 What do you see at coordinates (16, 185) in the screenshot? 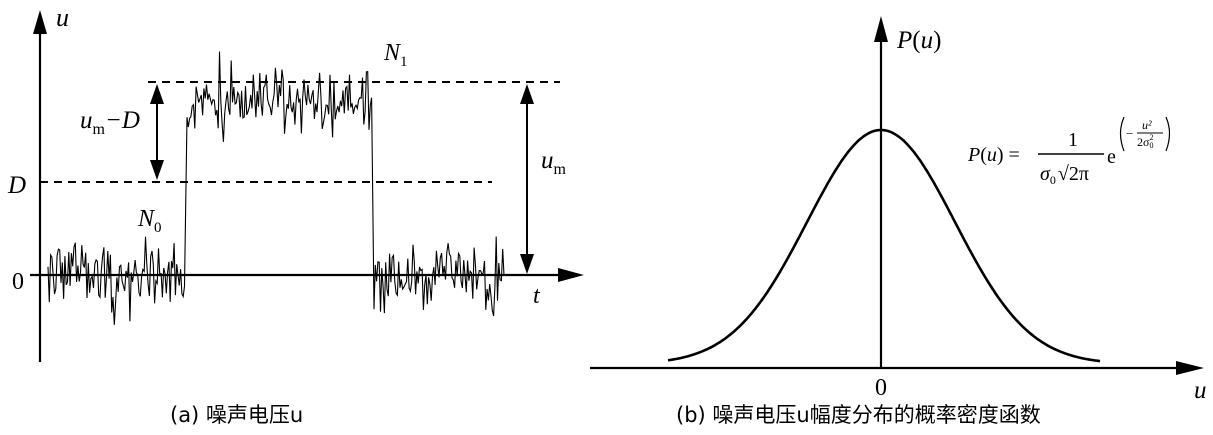
I see `threshold-label: D` at bounding box center [16, 185].